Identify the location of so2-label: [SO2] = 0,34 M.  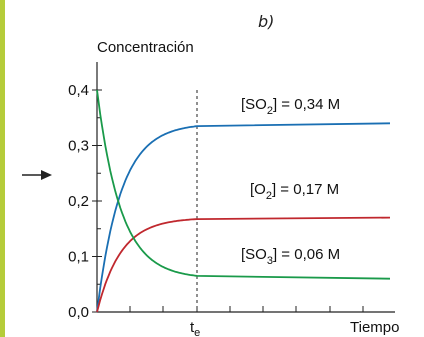
(290, 106).